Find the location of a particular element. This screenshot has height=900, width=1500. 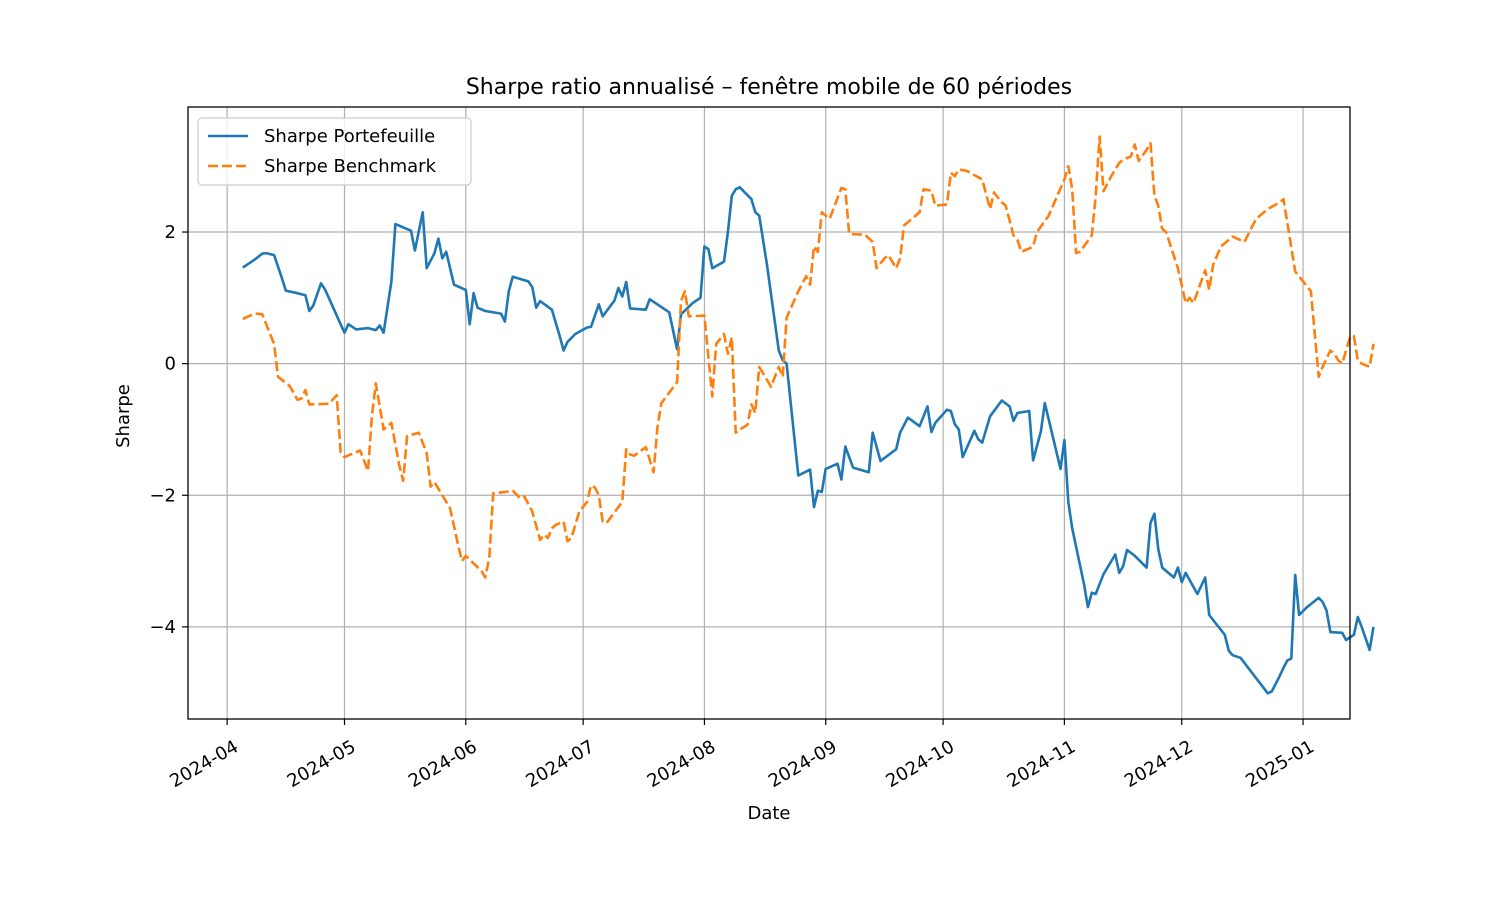

x-tick-label: 2024-04 is located at coordinates (204, 764).